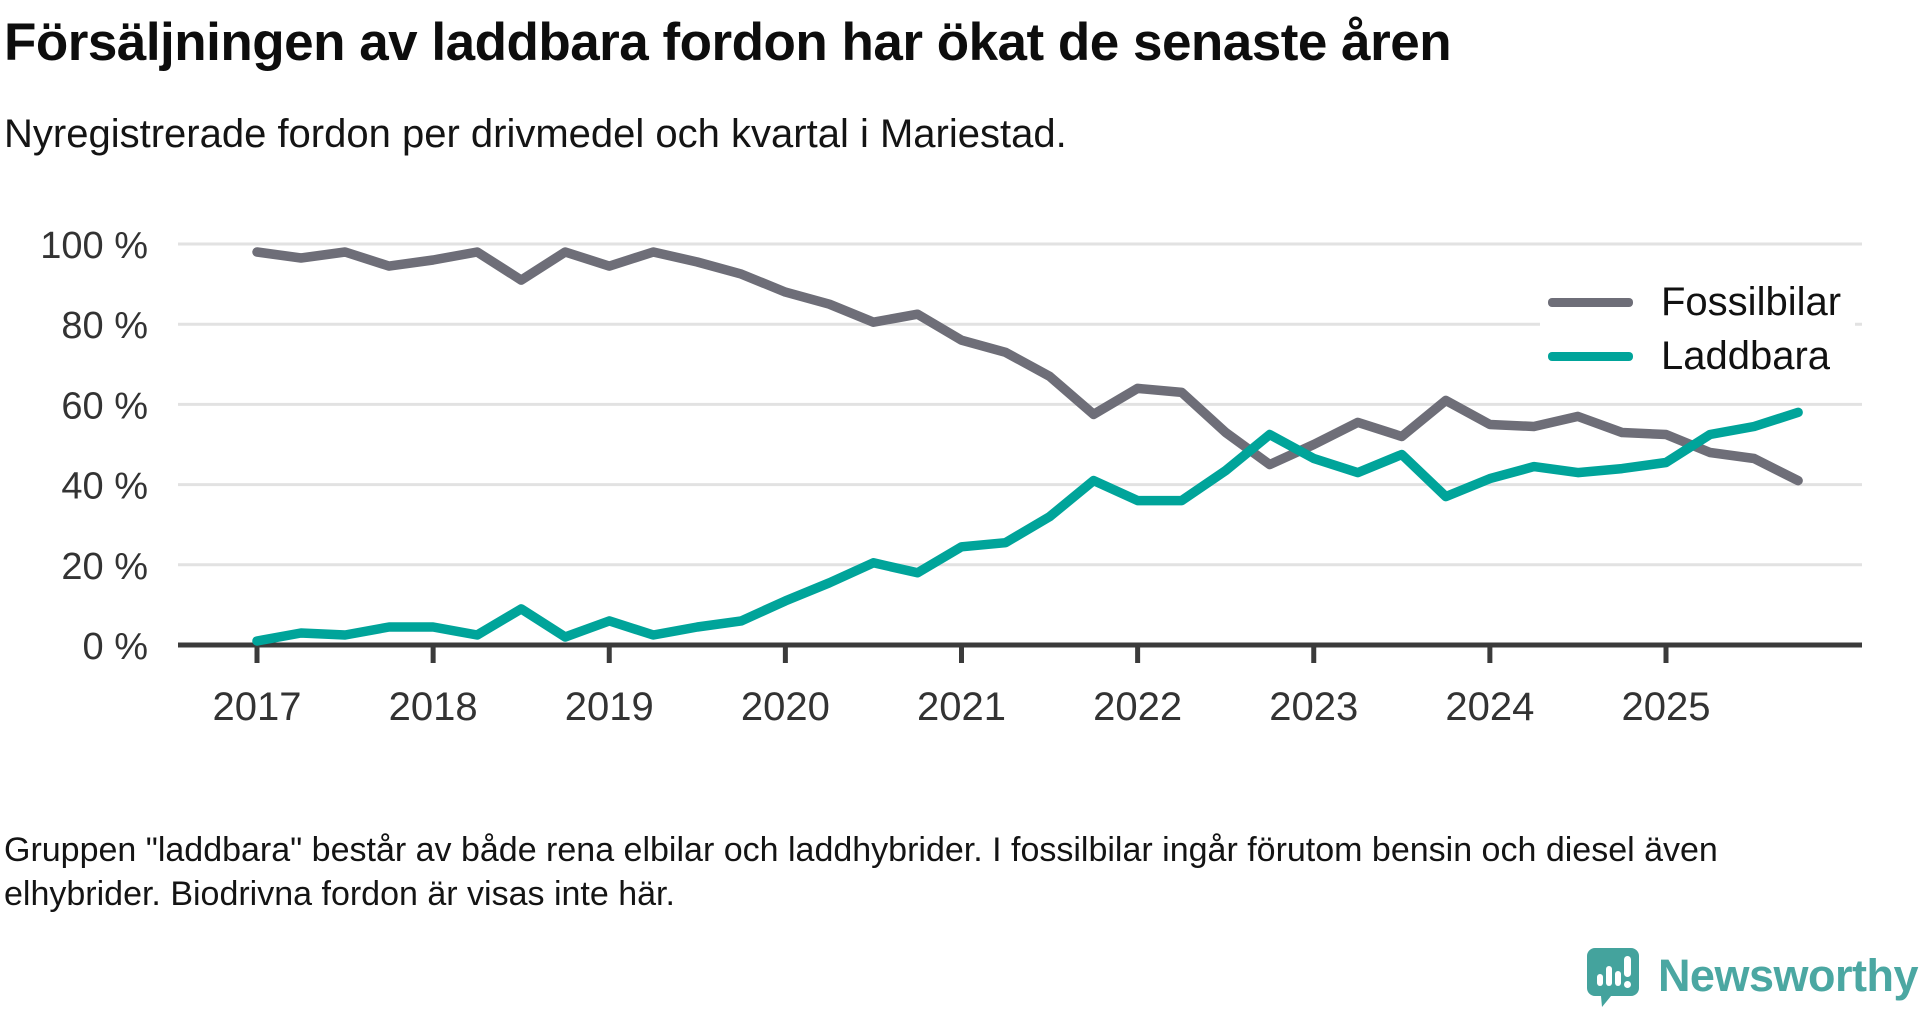 Image resolution: width=1920 pixels, height=1010 pixels. What do you see at coordinates (104, 567) in the screenshot?
I see `y-tick-label: 20 %` at bounding box center [104, 567].